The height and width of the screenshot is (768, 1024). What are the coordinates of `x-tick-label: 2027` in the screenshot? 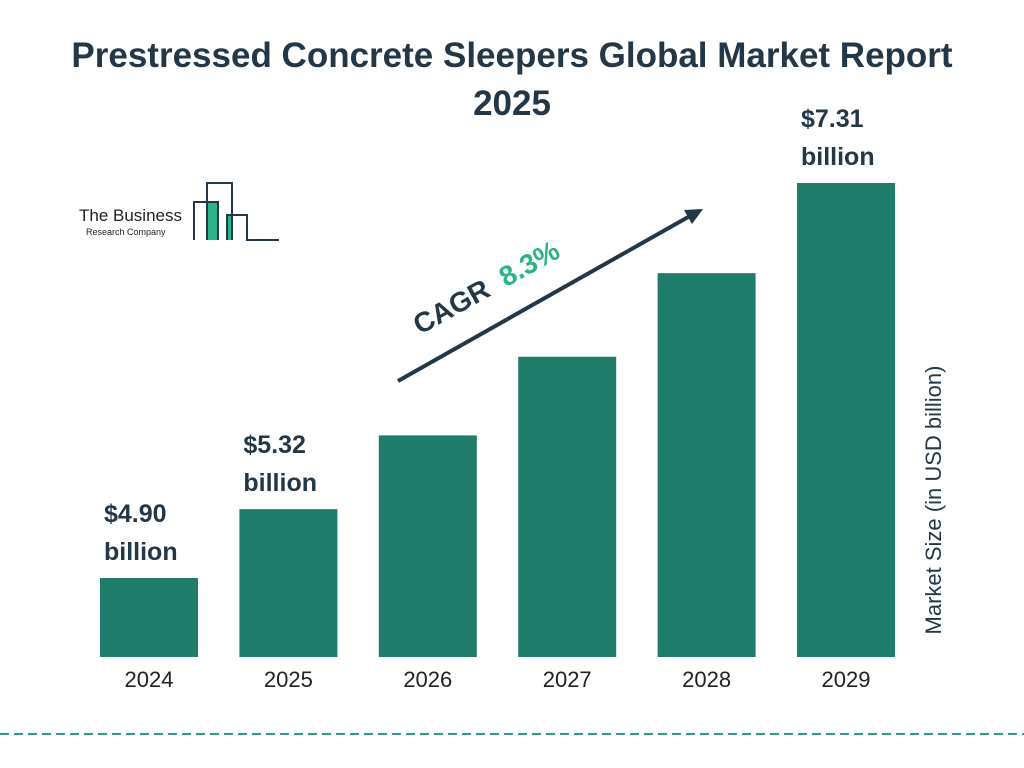 It's located at (567, 679).